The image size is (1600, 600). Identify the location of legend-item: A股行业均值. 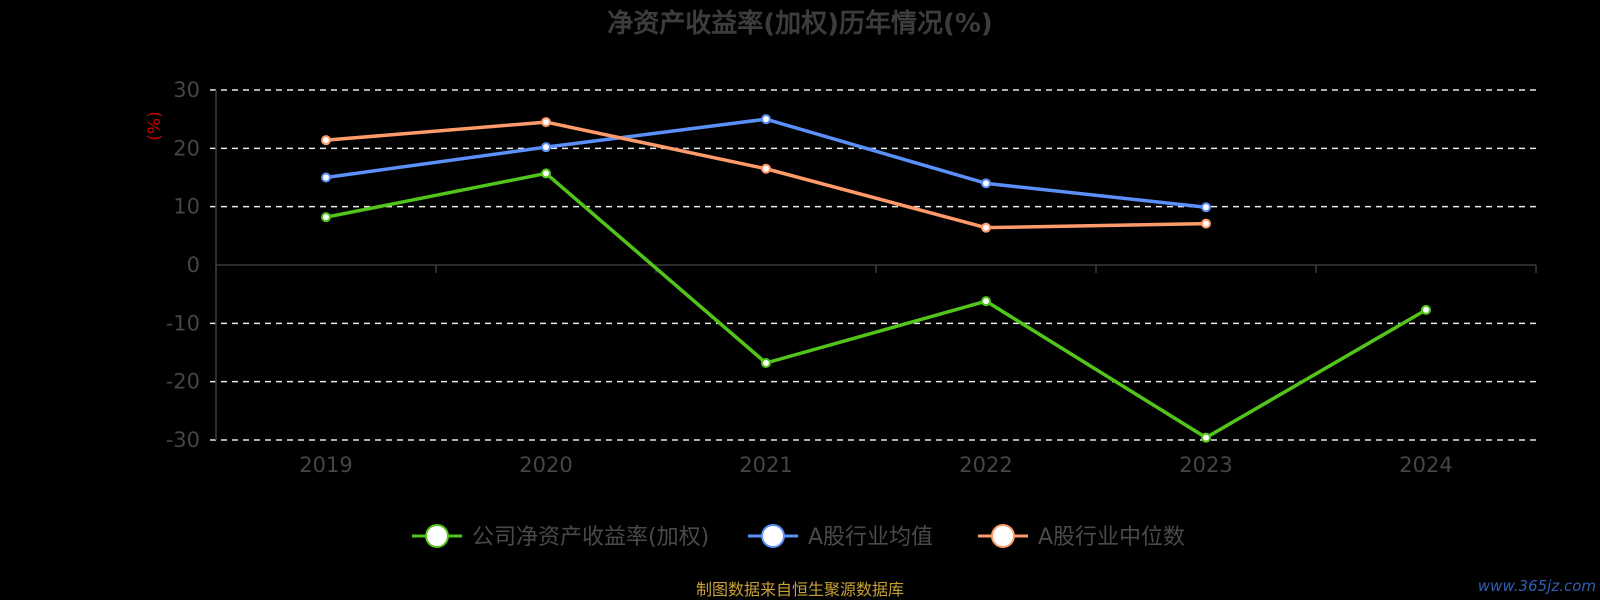
(840, 537).